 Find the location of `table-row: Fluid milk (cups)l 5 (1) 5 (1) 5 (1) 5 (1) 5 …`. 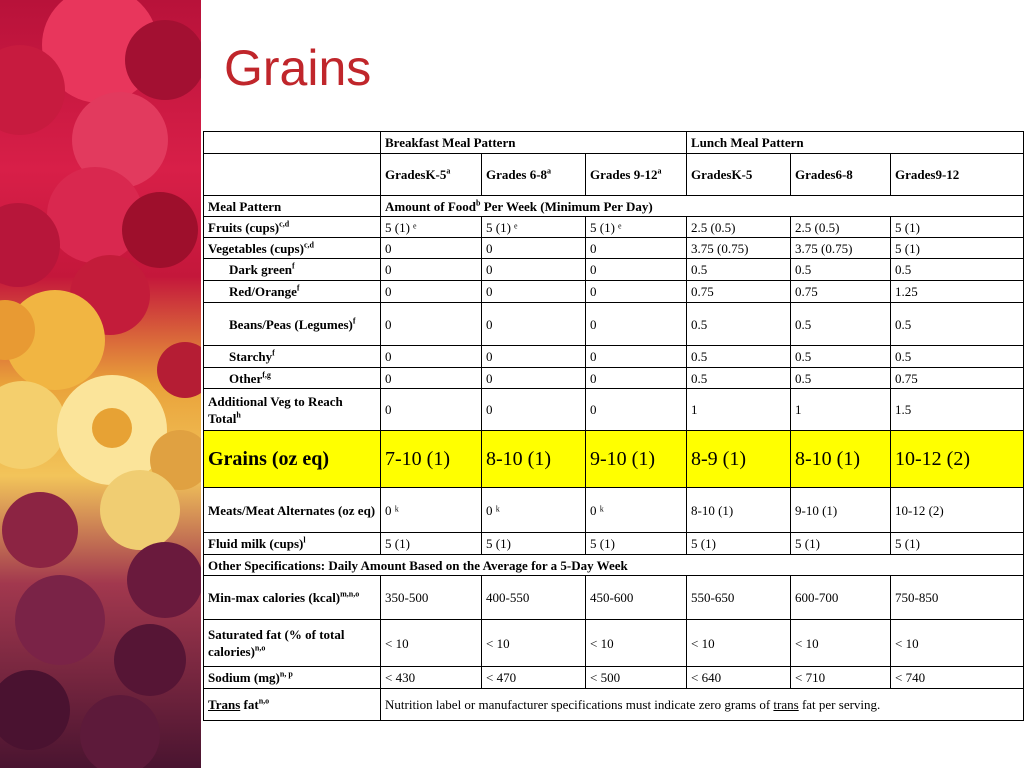

table-row: Fluid milk (cups)l 5 (1) 5 (1) 5 (1) 5 (1) 5 … is located at coordinates (613, 543).